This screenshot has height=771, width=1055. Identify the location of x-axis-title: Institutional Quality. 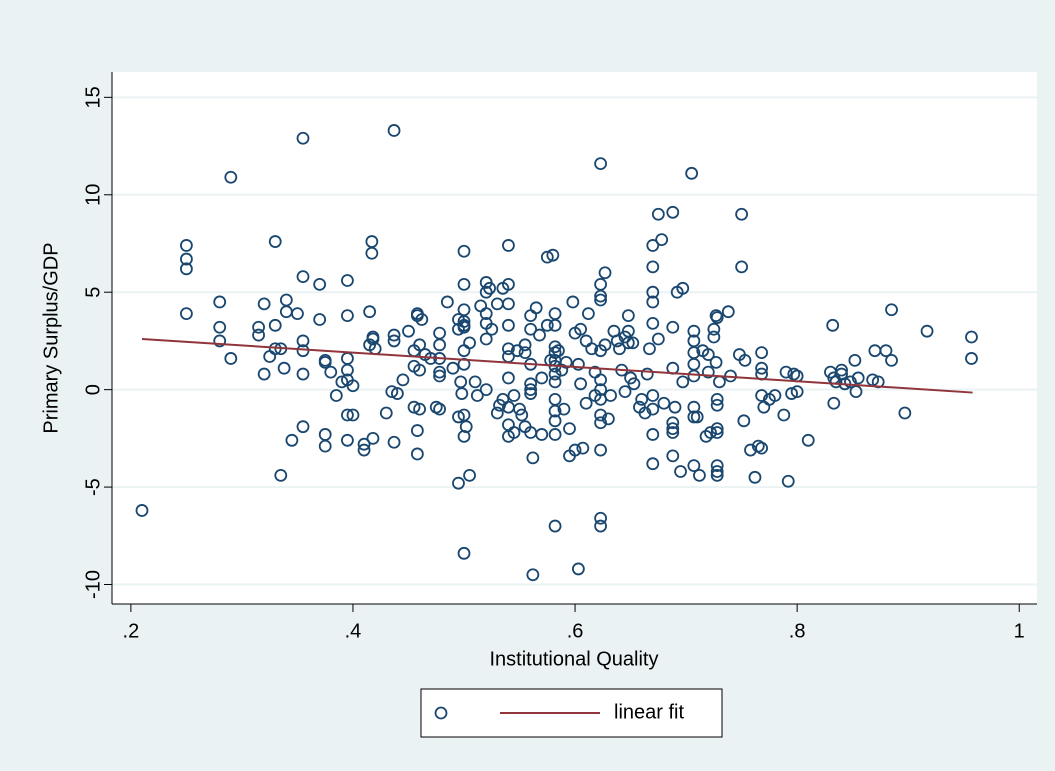
(574, 659).